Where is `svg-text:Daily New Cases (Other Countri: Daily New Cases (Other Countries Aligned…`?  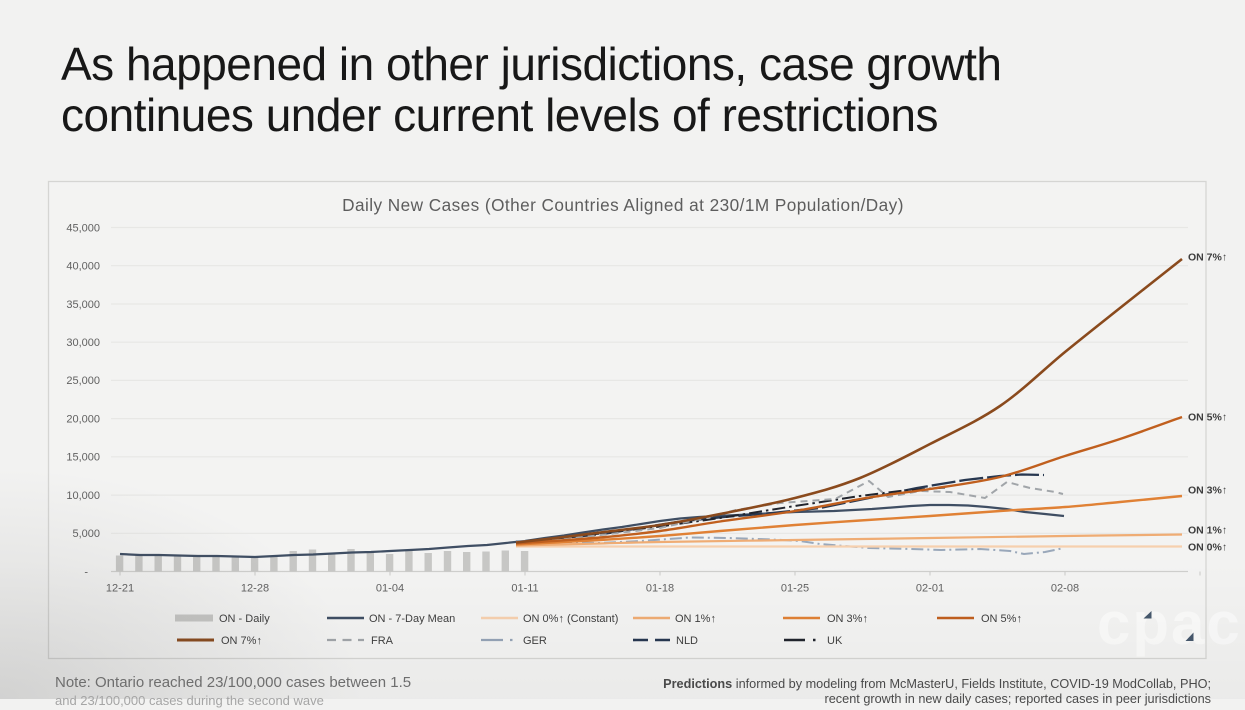 svg-text:Daily New Cases (Other Countri: Daily New Cases (Other Countries Aligned… is located at coordinates (623, 205).